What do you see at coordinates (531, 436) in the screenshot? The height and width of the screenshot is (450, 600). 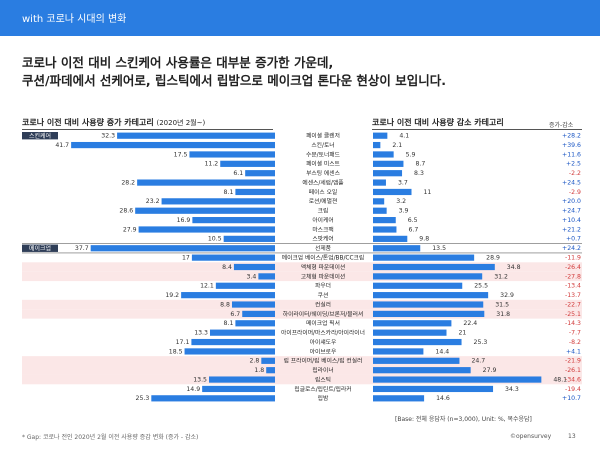 I see `brand-logo: ©opensurvey` at bounding box center [531, 436].